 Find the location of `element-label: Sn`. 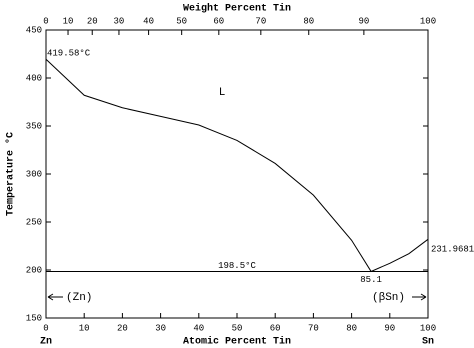

element-label: Sn is located at coordinates (428, 342).